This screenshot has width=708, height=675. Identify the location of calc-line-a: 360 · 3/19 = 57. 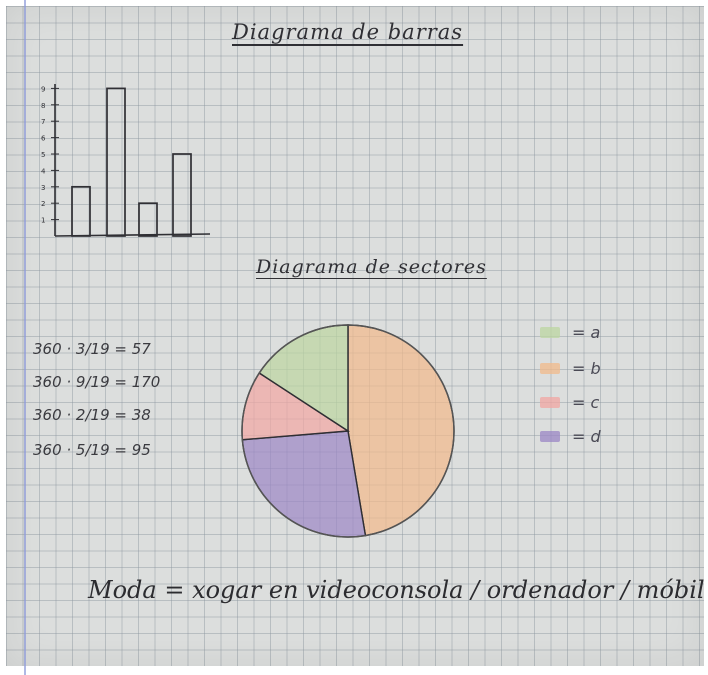
(92, 349).